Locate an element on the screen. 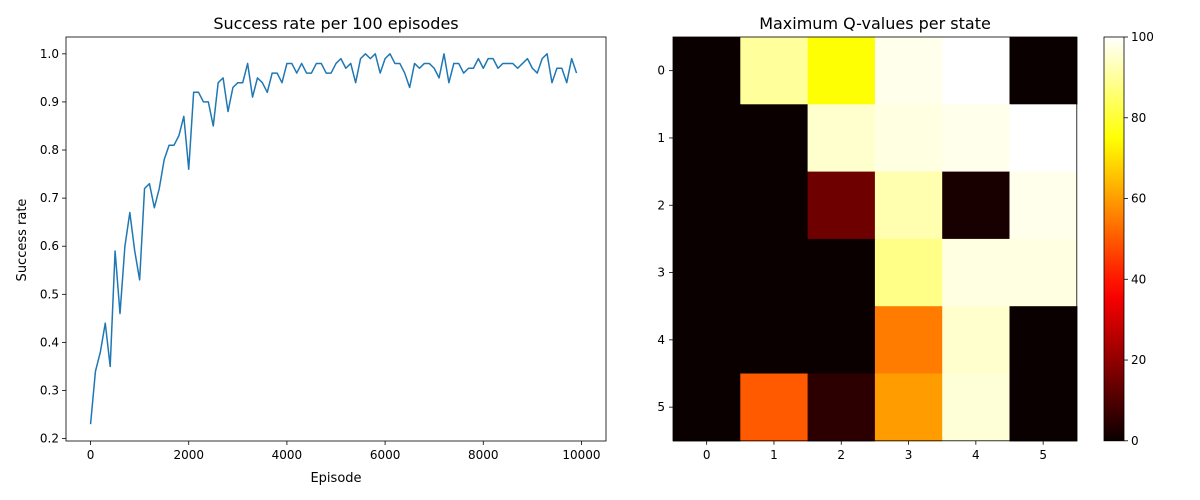 Image resolution: width=1200 pixels, height=500 pixels. colorbar-gradient is located at coordinates (1114, 239).